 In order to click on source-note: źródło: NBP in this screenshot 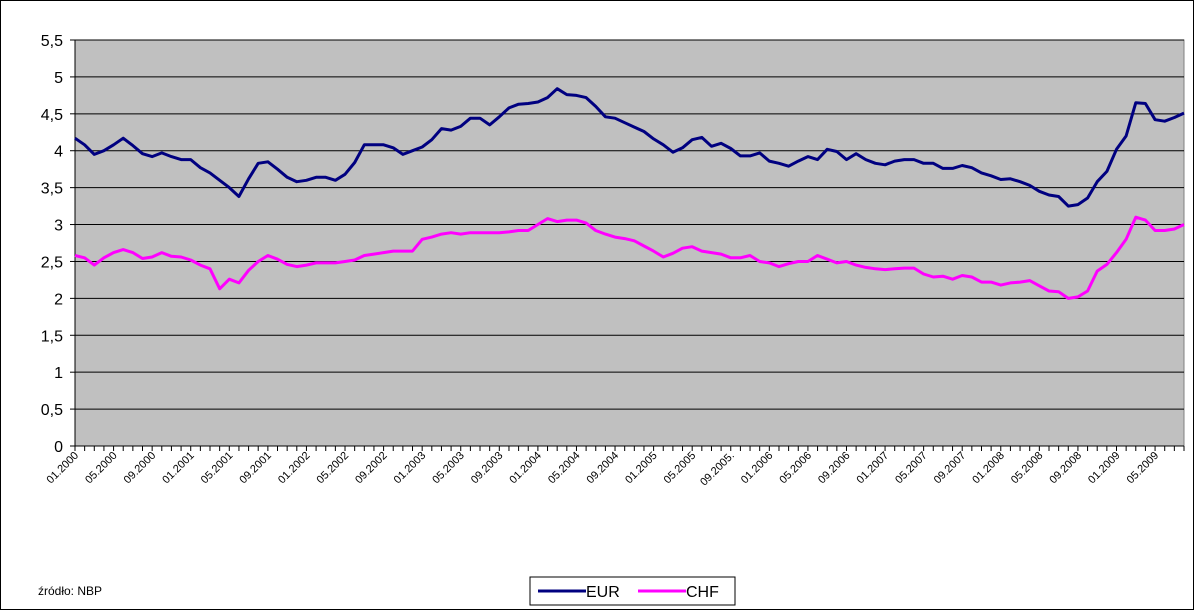, I will do `click(70, 591)`.